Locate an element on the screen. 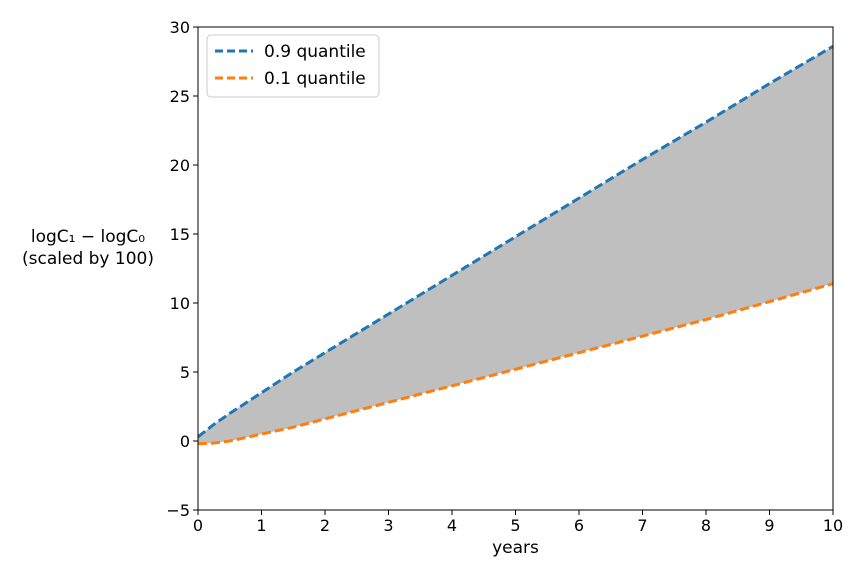 This screenshot has width=864, height=576. x-tick-label: 2 is located at coordinates (325, 525).